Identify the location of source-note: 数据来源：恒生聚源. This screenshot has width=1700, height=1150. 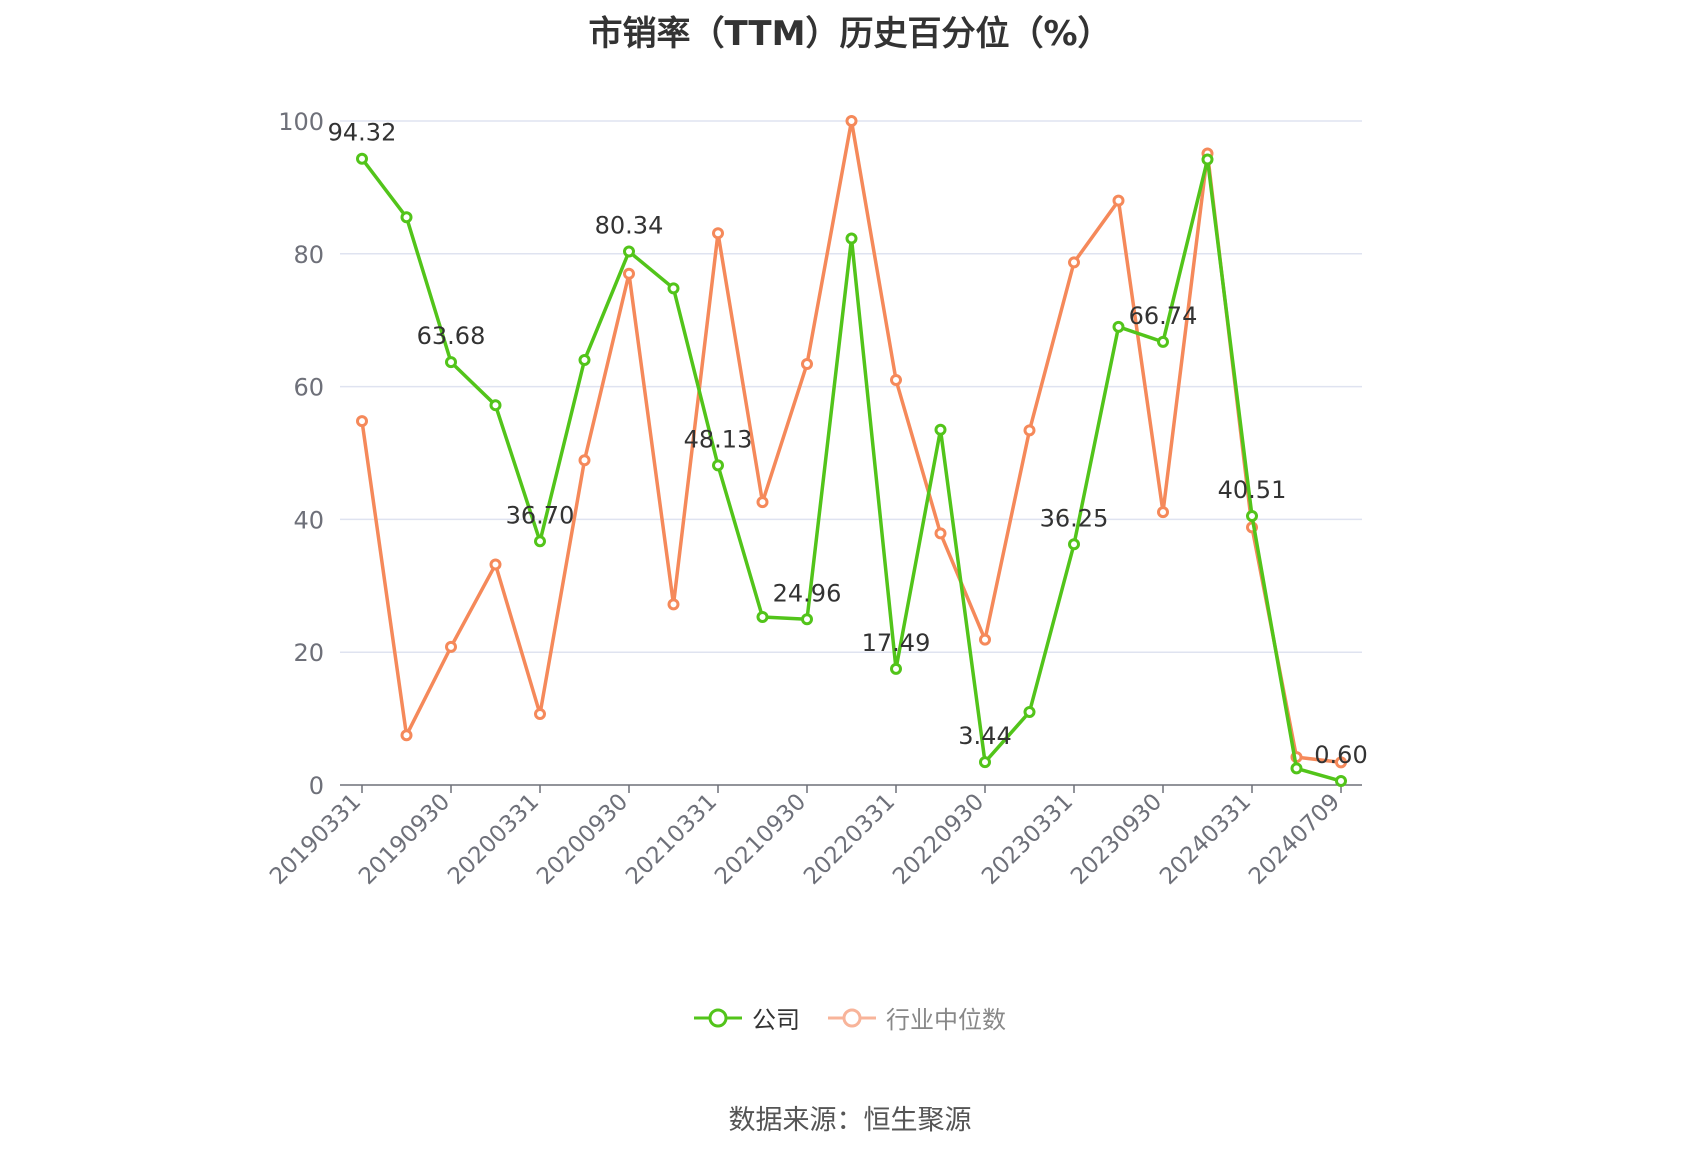
(850, 1120).